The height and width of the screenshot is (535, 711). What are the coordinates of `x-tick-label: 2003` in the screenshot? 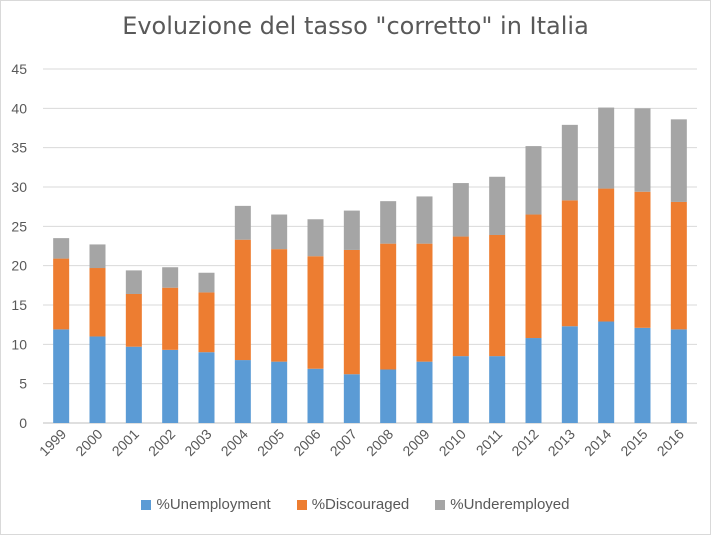 It's located at (197, 442).